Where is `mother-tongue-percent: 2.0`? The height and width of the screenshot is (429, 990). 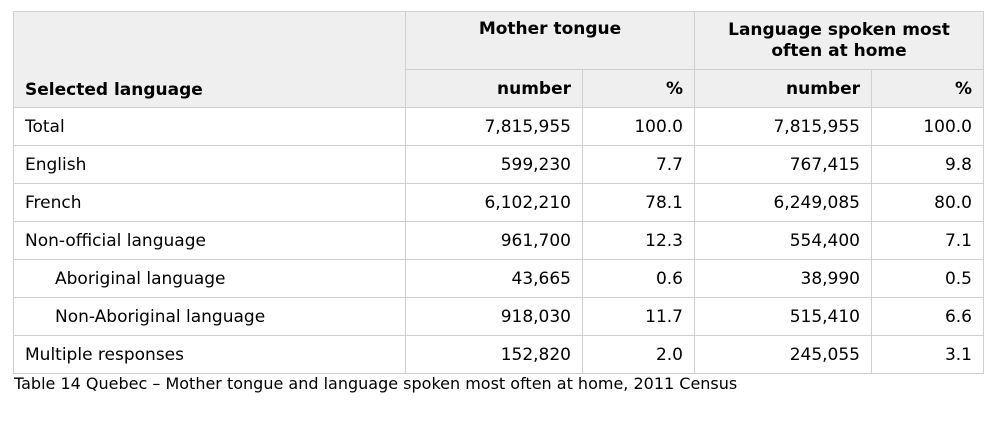 mother-tongue-percent: 2.0 is located at coordinates (638, 354).